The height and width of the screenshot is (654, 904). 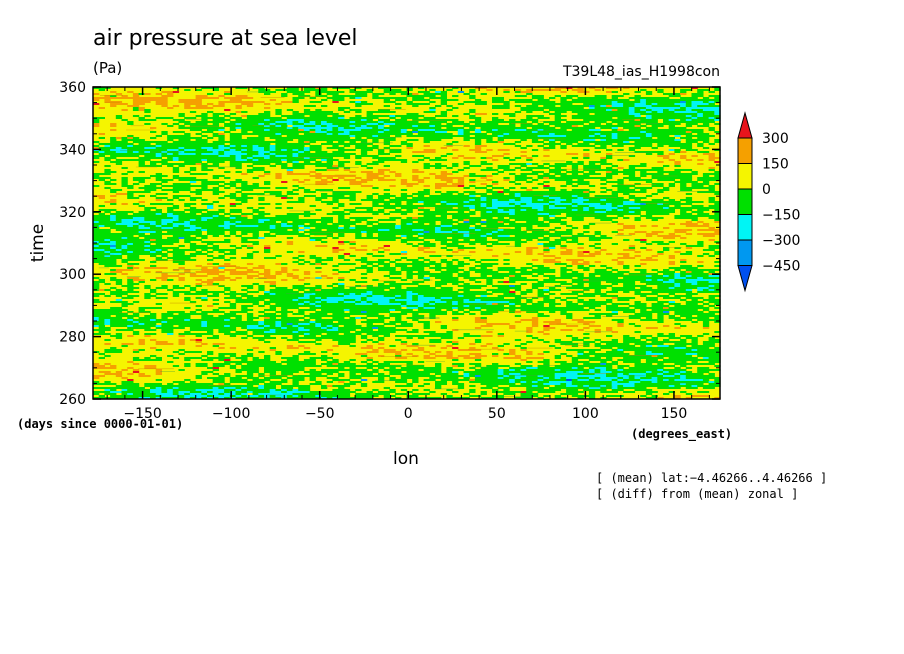 I want to click on x-tick-label: −100, so click(x=231, y=414).